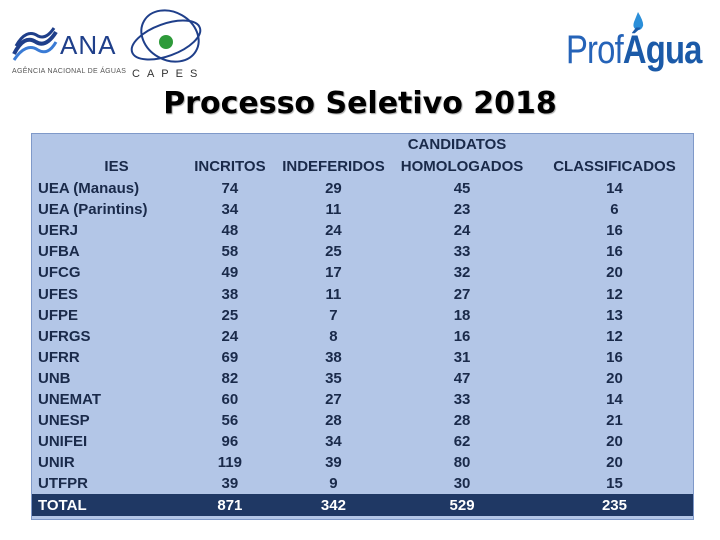  What do you see at coordinates (333, 273) in the screenshot?
I see `cell-indeferidos: 17` at bounding box center [333, 273].